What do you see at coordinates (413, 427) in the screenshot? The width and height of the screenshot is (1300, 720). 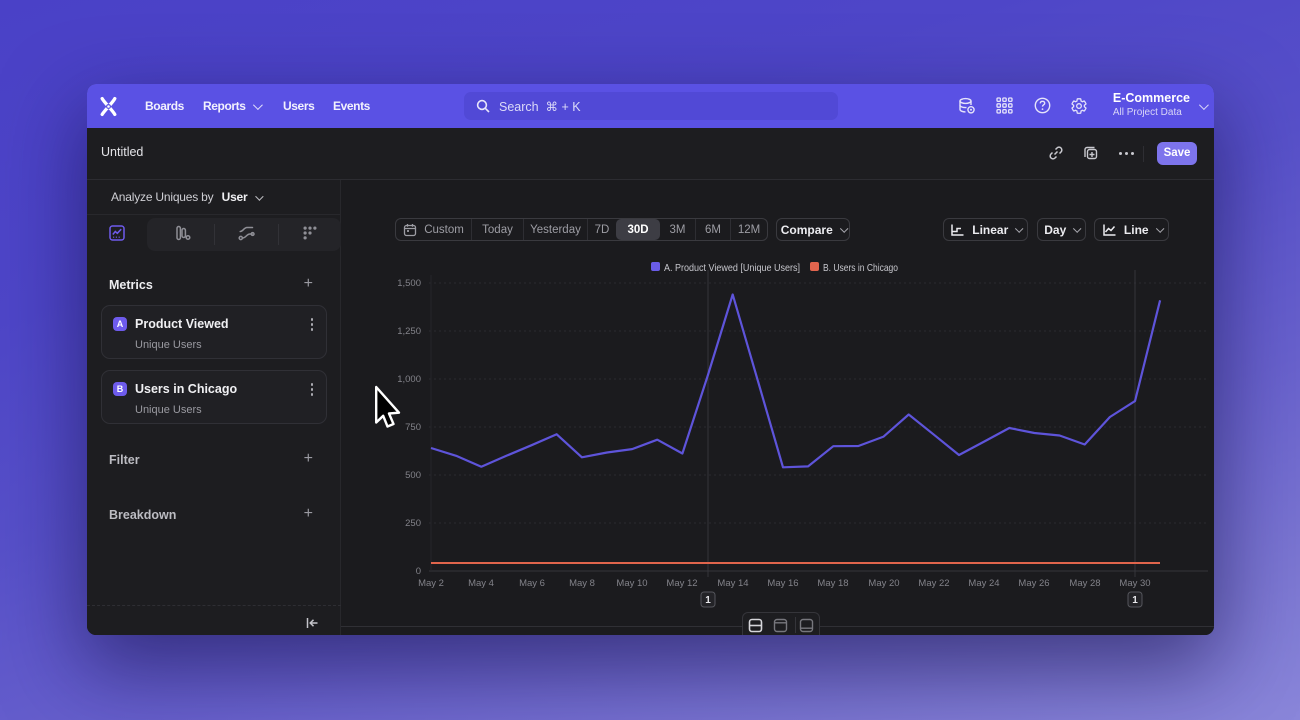 I see `svg-text: 750` at bounding box center [413, 427].